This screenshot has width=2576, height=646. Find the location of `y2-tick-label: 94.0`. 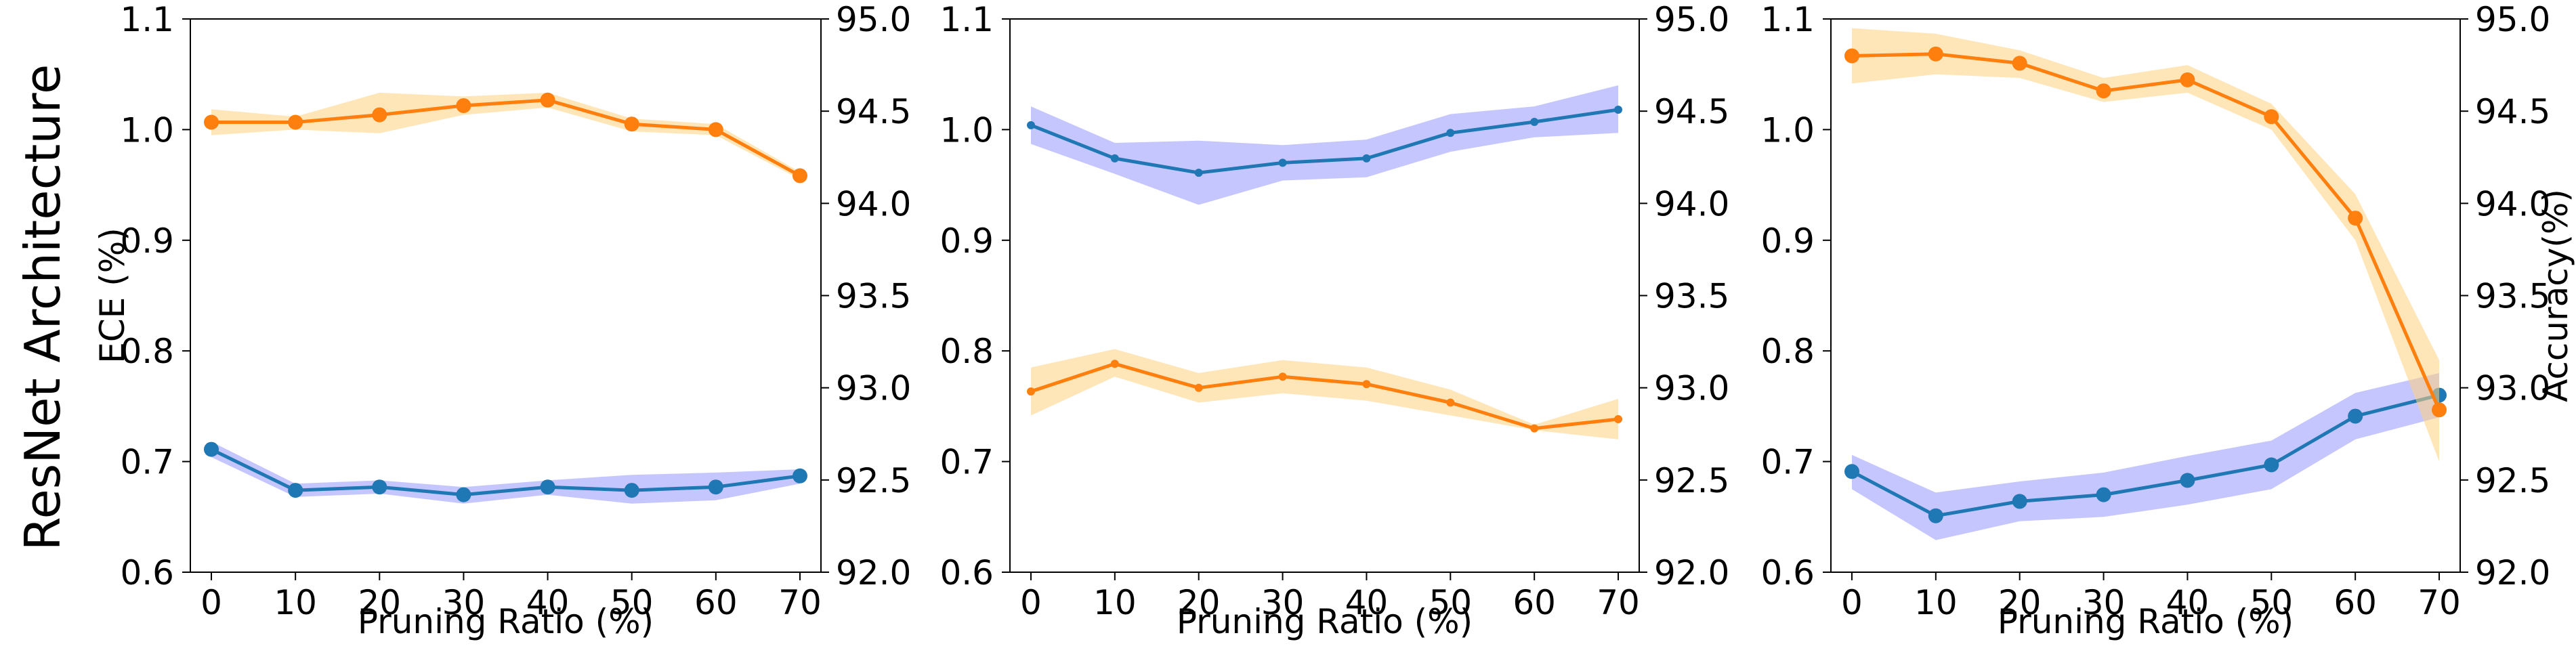

y2-tick-label: 94.0 is located at coordinates (2512, 204).